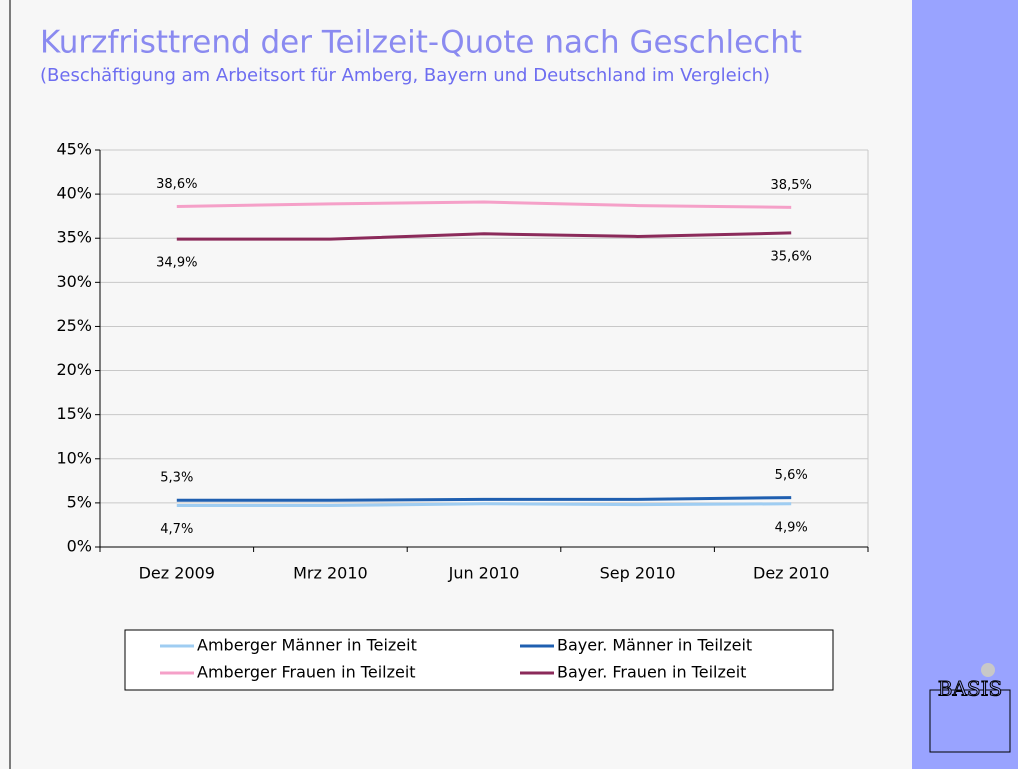 The width and height of the screenshot is (1018, 769). What do you see at coordinates (484, 573) in the screenshot?
I see `x-tick-label: Jun 2010` at bounding box center [484, 573].